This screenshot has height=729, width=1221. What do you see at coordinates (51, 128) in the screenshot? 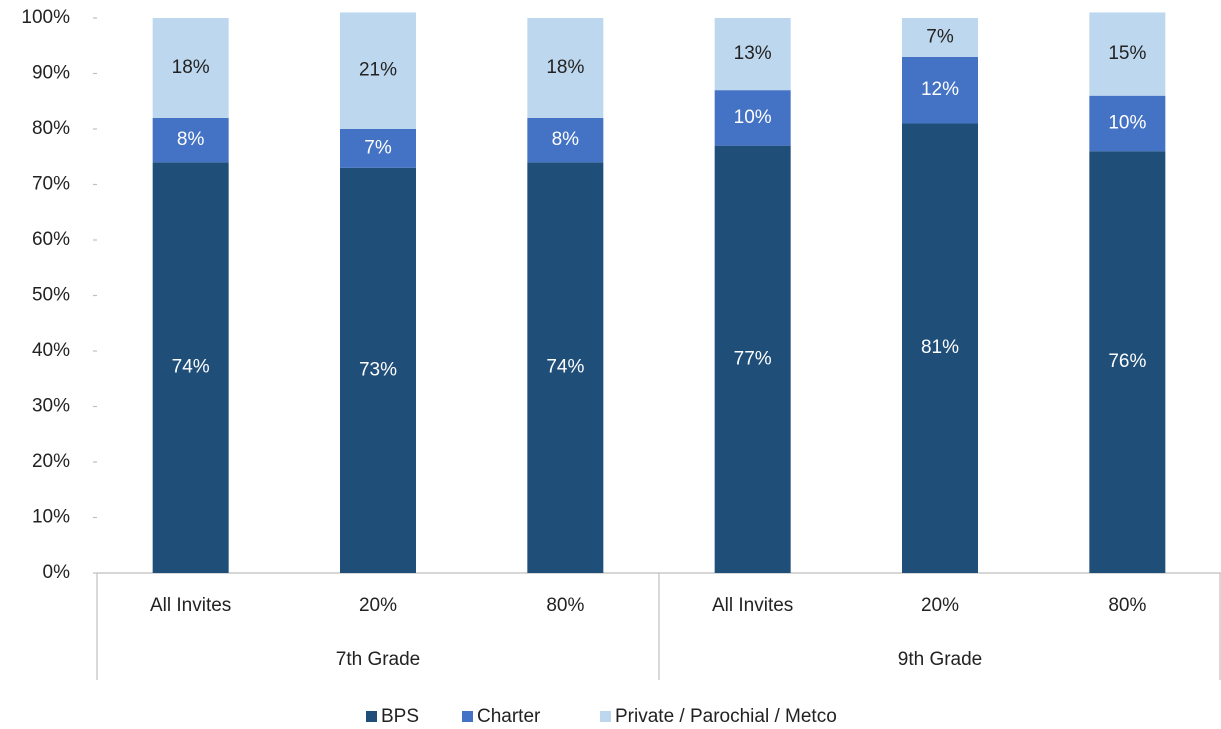
I see `y-tick-label: 80%` at bounding box center [51, 128].